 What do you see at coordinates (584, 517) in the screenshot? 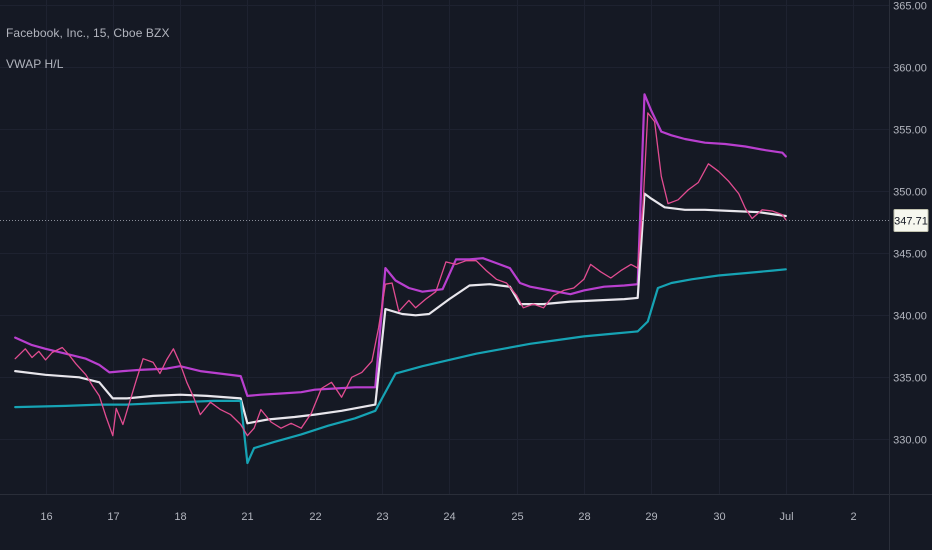
I see `time-tick-label: 28` at bounding box center [584, 517].